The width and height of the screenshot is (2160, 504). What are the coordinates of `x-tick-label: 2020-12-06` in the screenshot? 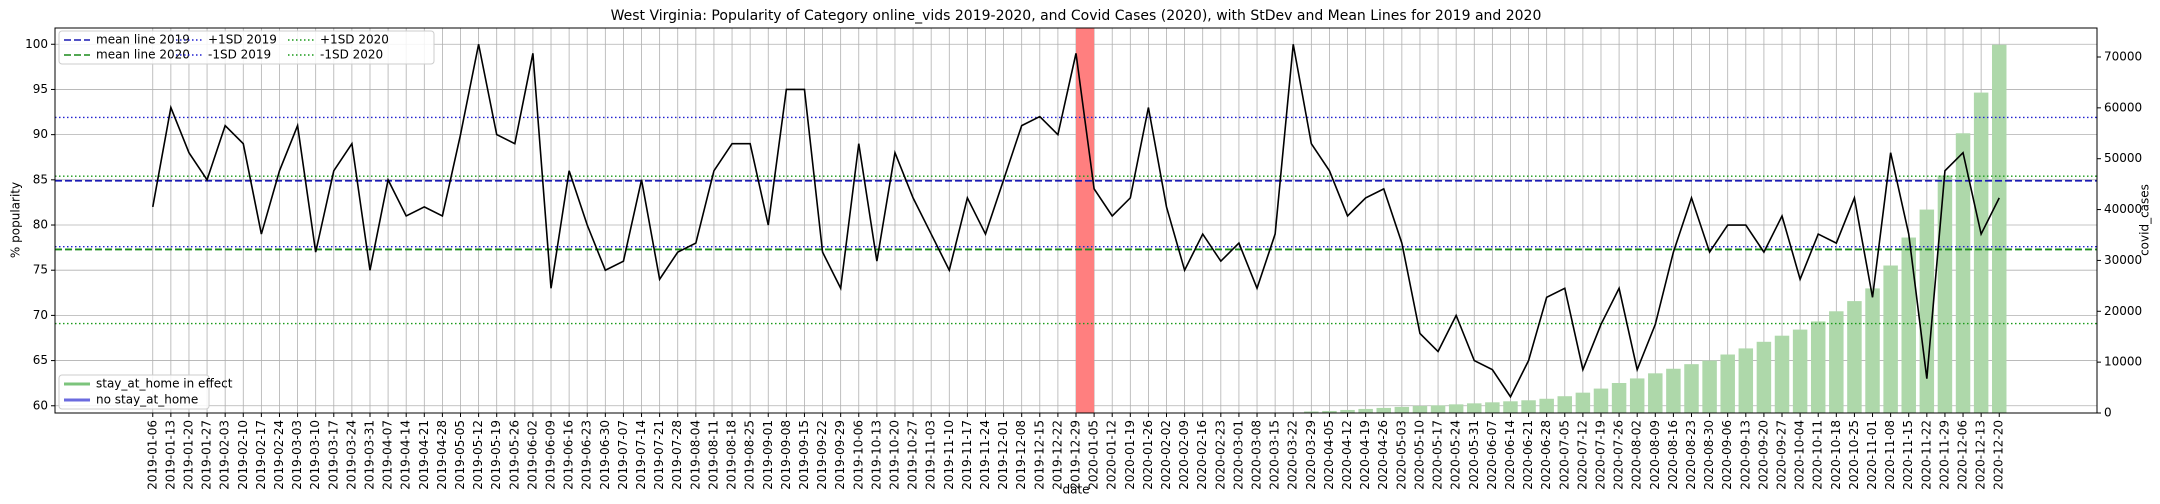 It's located at (1963, 455).